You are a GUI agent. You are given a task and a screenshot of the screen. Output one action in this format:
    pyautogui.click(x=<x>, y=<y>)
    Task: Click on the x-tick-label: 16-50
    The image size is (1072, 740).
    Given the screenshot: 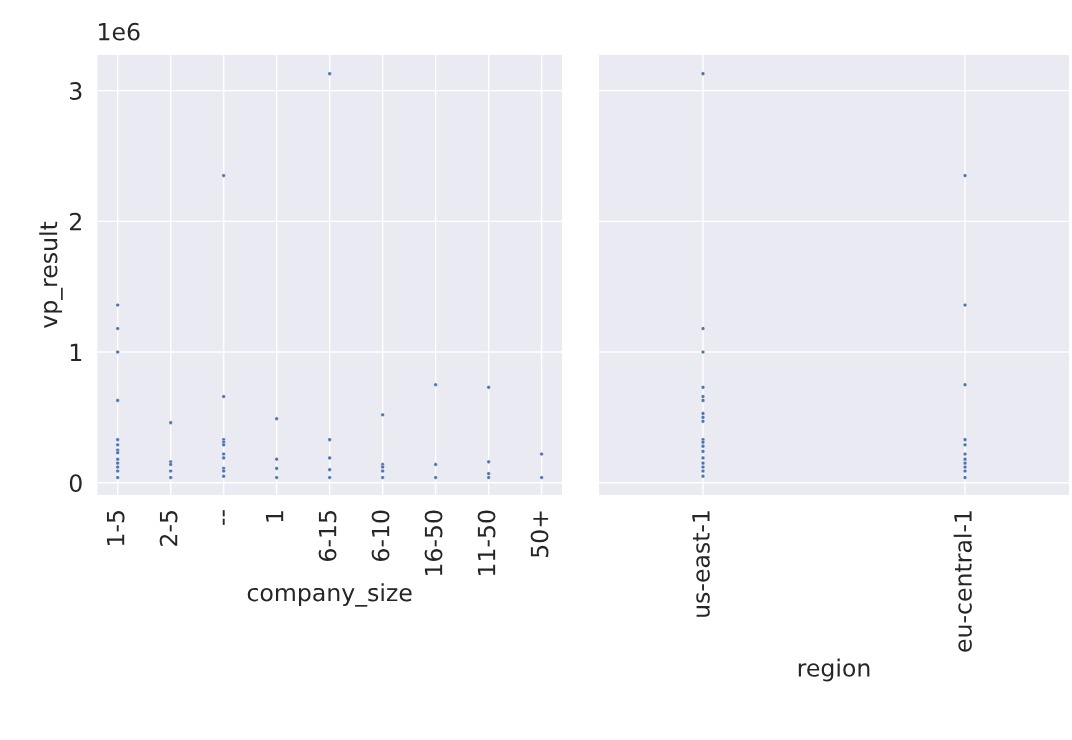 What is the action you would take?
    pyautogui.click(x=433, y=543)
    